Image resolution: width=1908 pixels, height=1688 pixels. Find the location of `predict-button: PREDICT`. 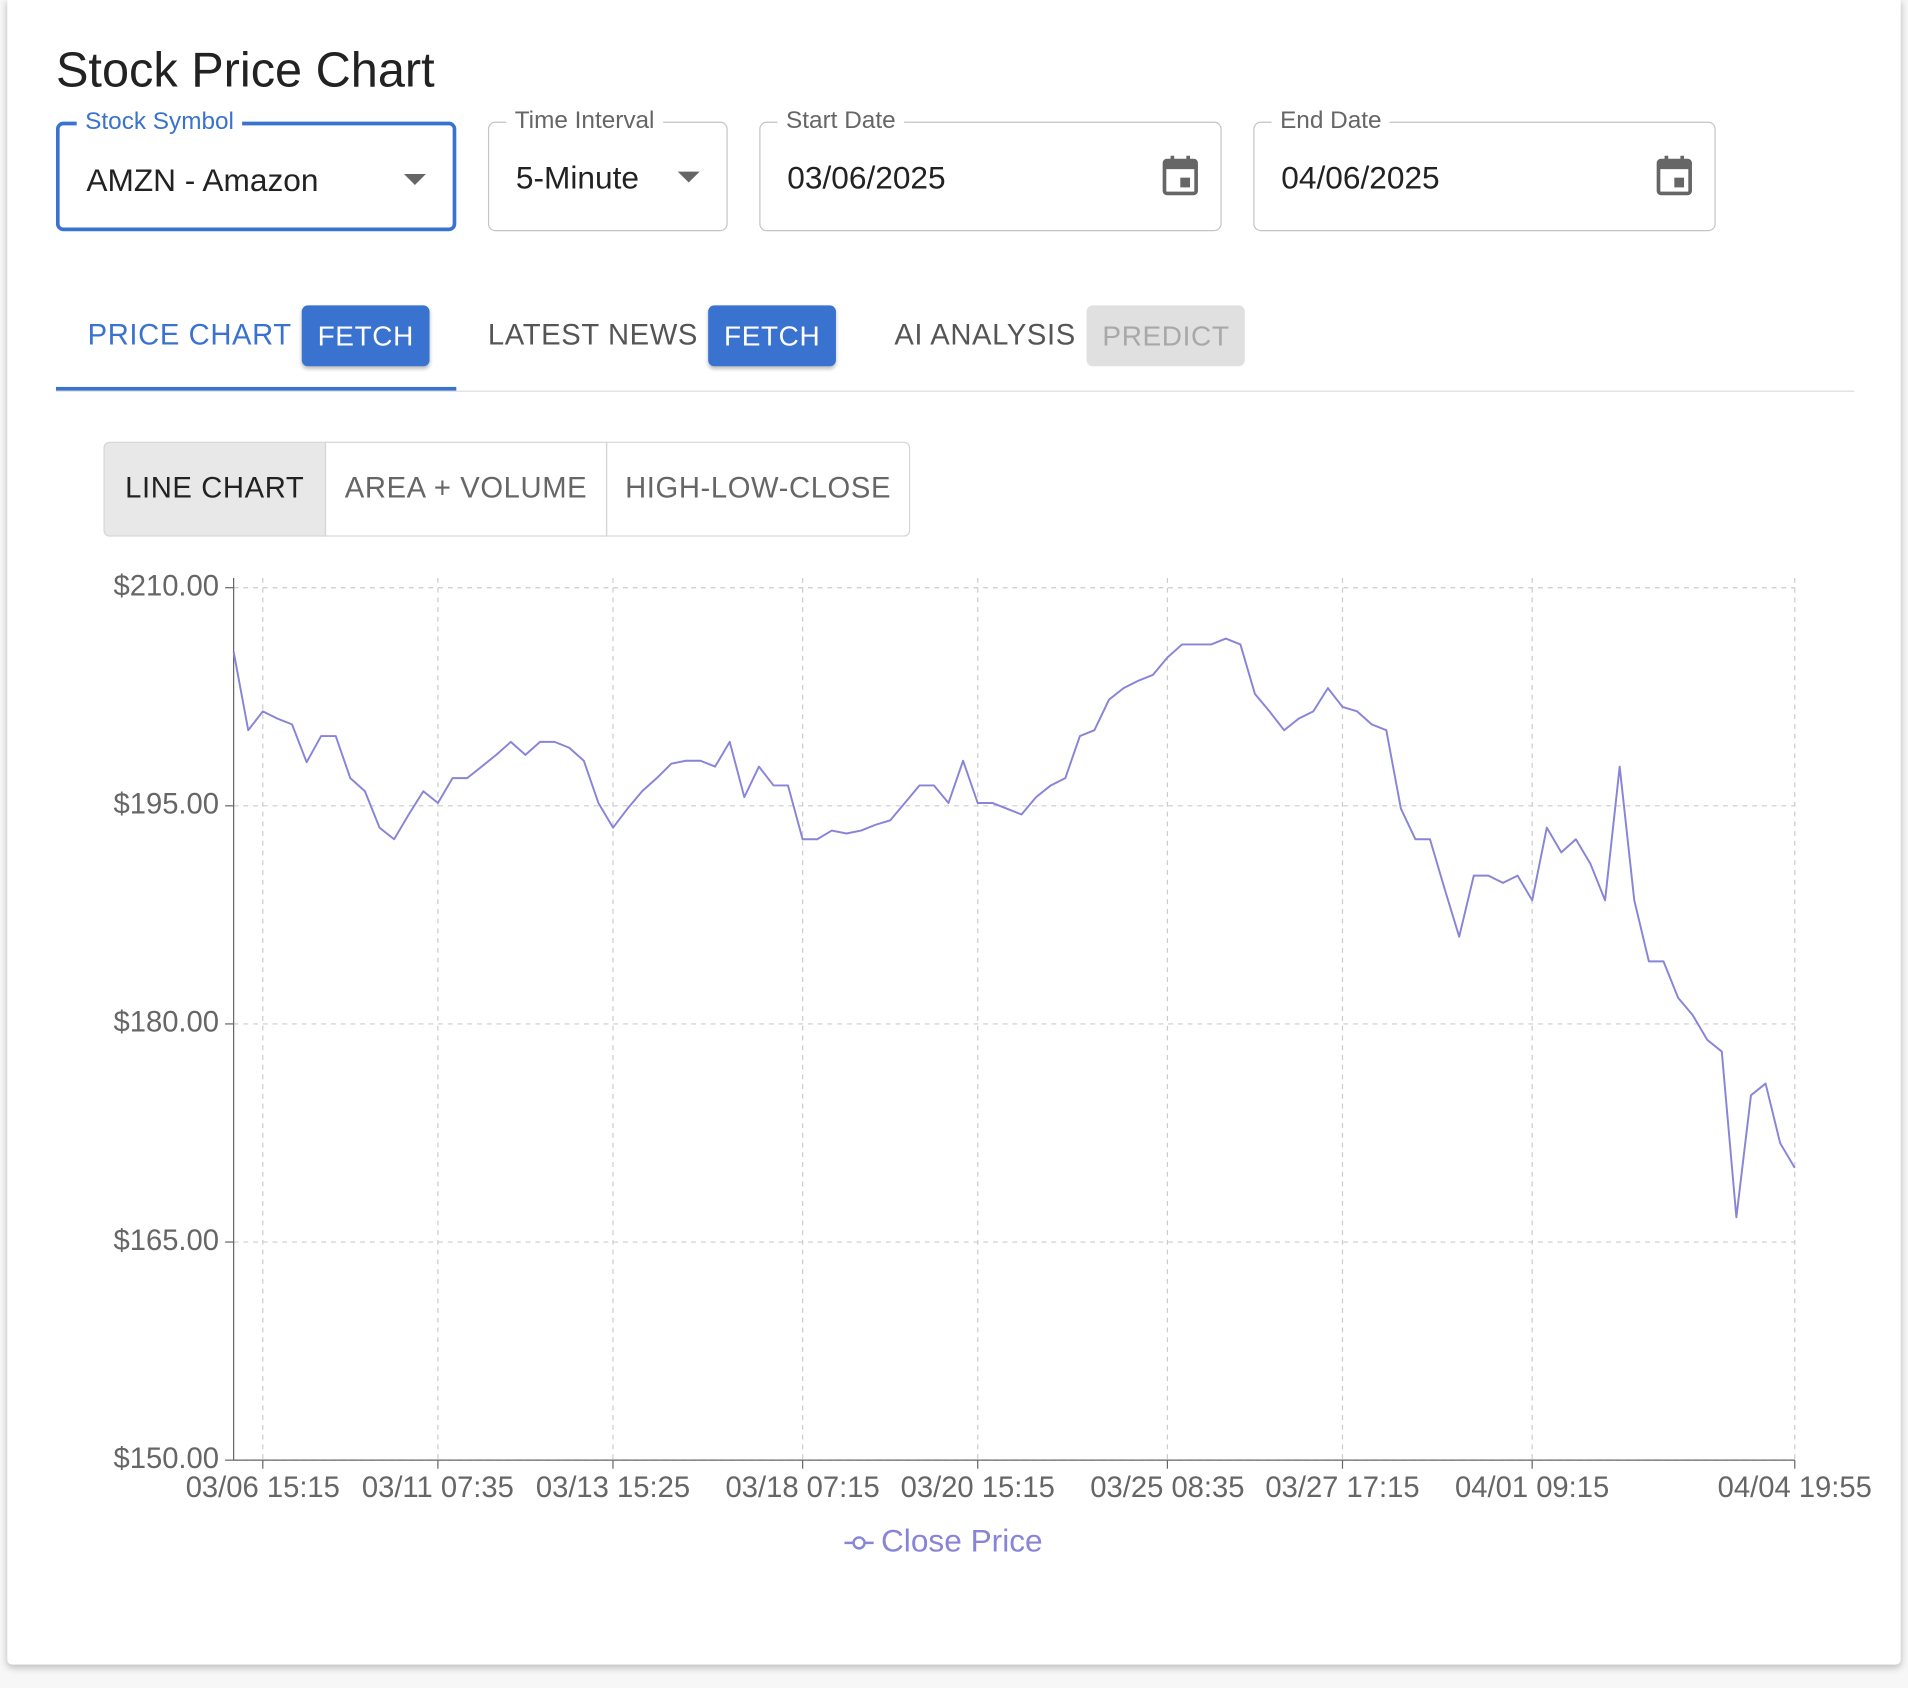

predict-button: PREDICT is located at coordinates (1166, 336).